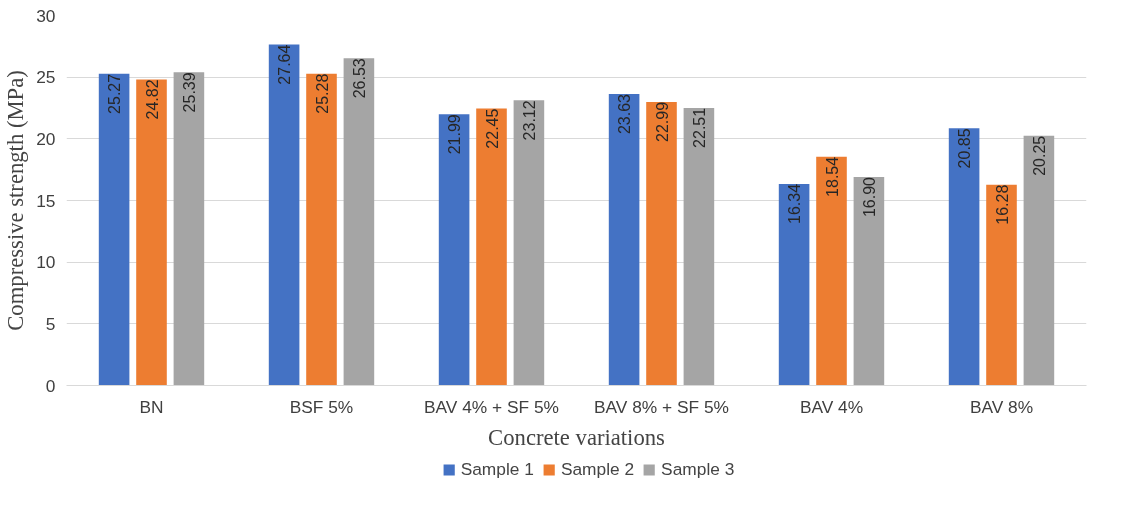 Image resolution: width=1135 pixels, height=531 pixels. What do you see at coordinates (285, 64) in the screenshot?
I see `data-label: 27.64` at bounding box center [285, 64].